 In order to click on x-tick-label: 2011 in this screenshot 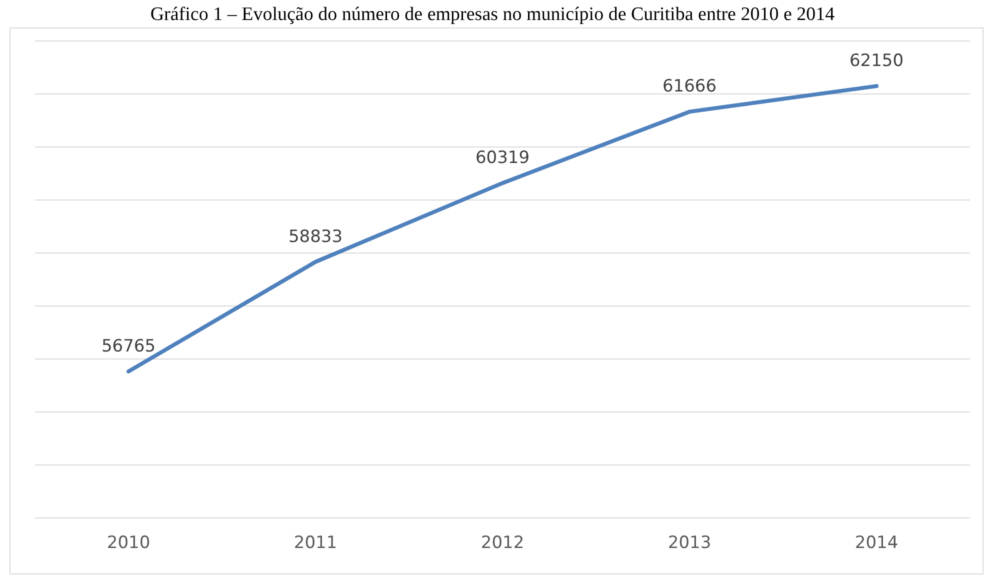, I will do `click(316, 543)`.